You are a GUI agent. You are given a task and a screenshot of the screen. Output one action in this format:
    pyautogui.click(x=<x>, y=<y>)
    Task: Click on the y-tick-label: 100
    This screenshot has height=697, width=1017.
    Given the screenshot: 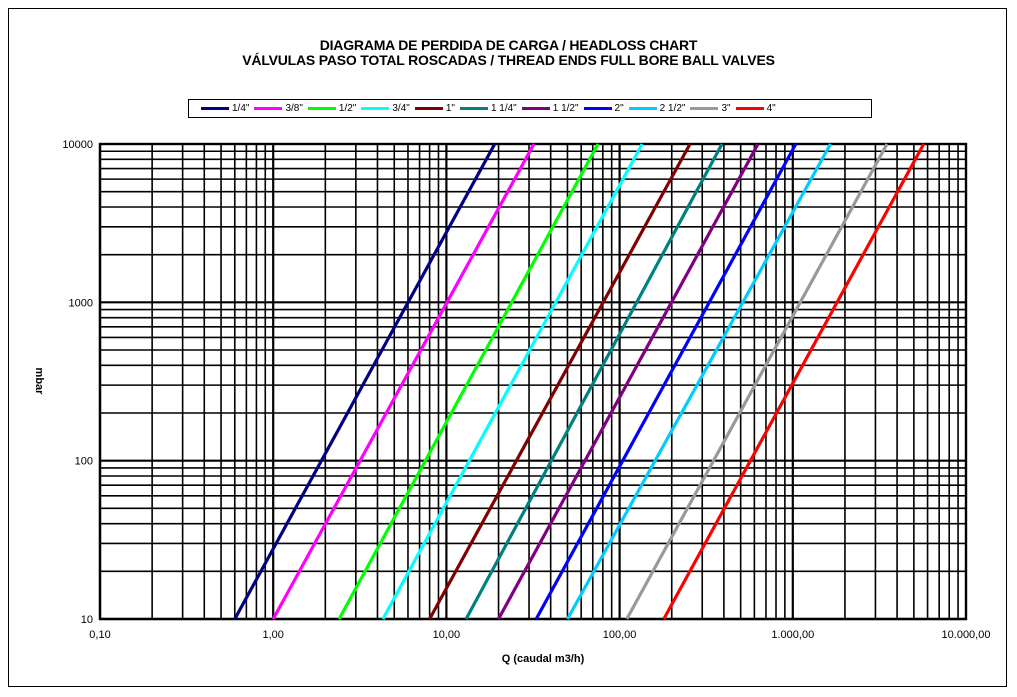 What is the action you would take?
    pyautogui.click(x=84, y=462)
    